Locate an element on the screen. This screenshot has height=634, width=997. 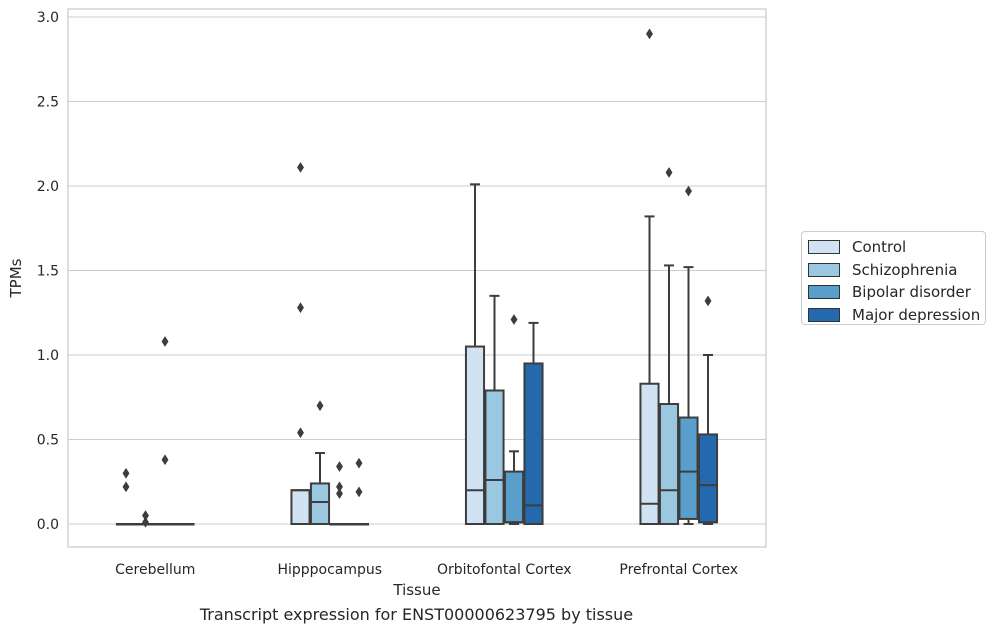
legend-label: Major depression is located at coordinates (916, 314).